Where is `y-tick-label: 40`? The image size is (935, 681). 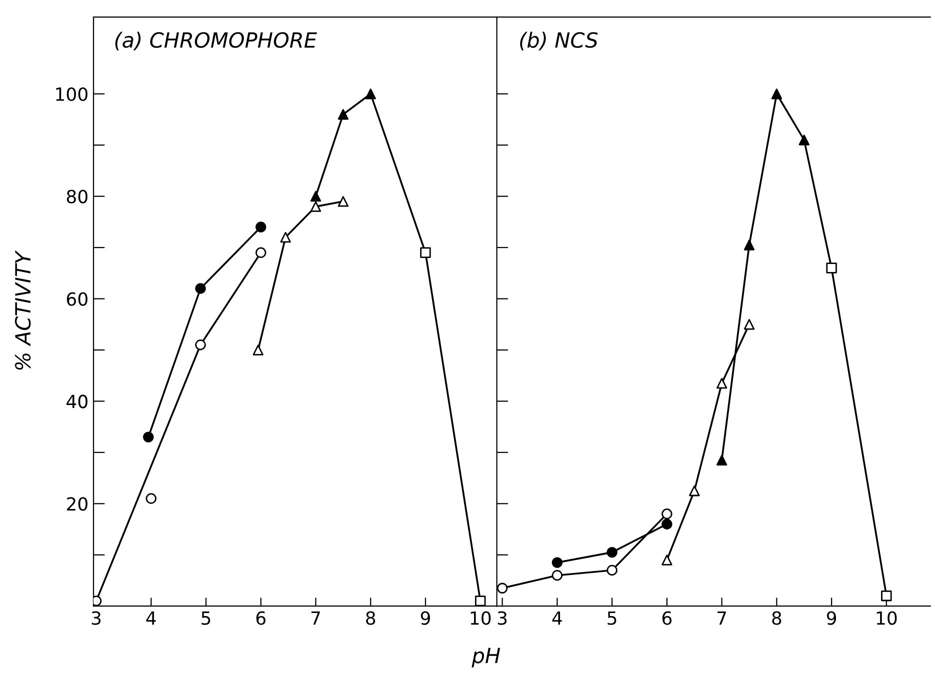 y-tick-label: 40 is located at coordinates (77, 401).